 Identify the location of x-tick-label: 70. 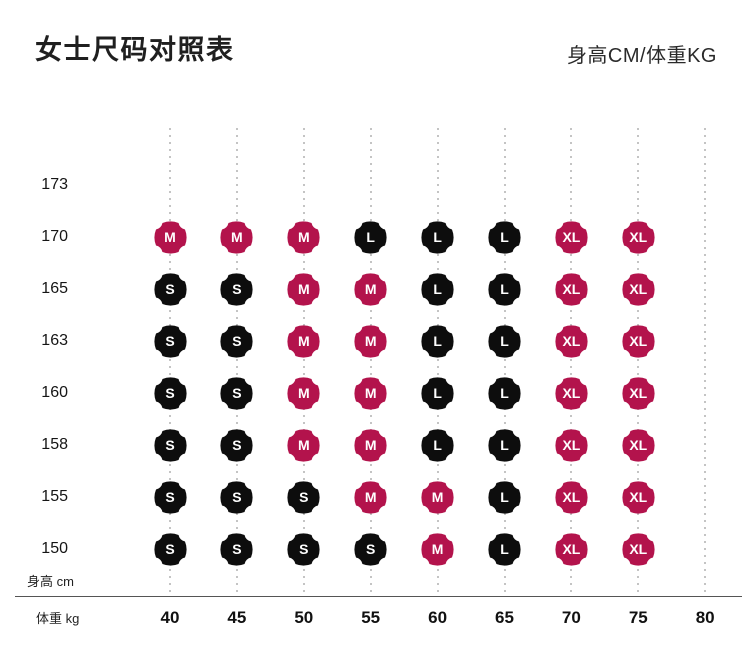
(571, 617).